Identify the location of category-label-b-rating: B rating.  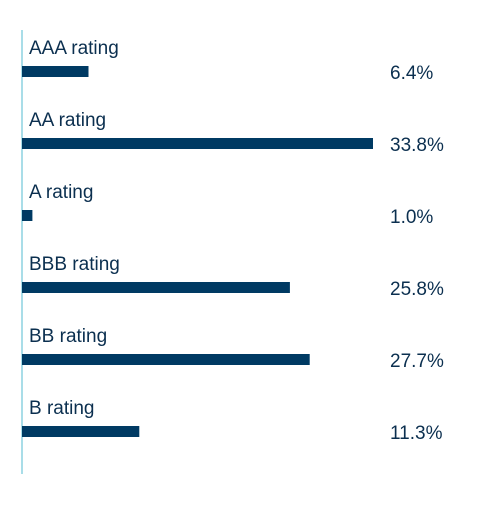
(61, 408).